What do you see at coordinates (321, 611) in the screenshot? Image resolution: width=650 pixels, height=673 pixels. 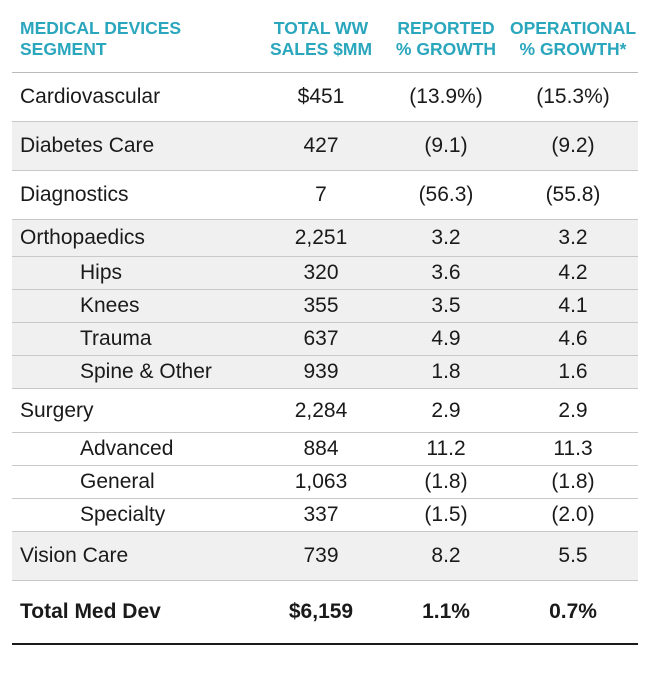 I see `row-sales: $6,159` at bounding box center [321, 611].